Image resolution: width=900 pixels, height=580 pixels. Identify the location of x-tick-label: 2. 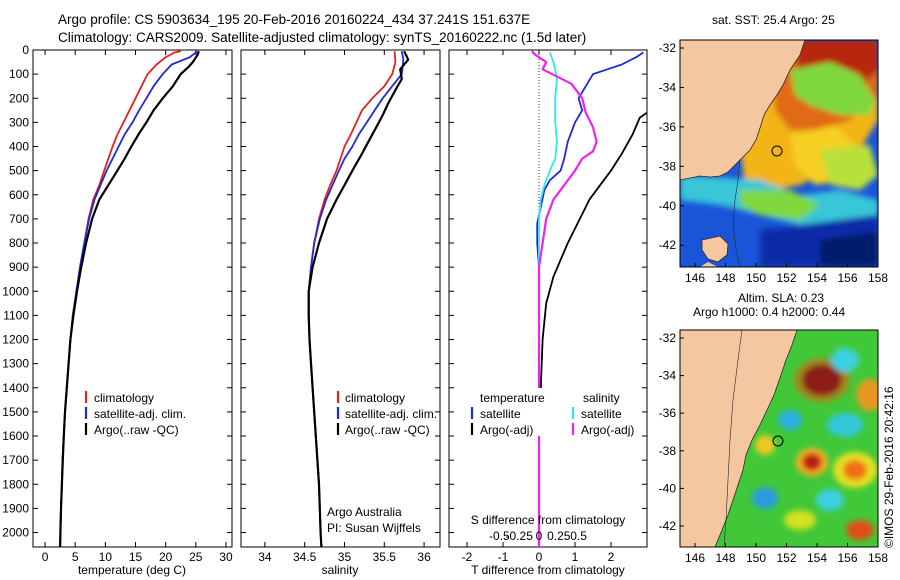
(611, 557).